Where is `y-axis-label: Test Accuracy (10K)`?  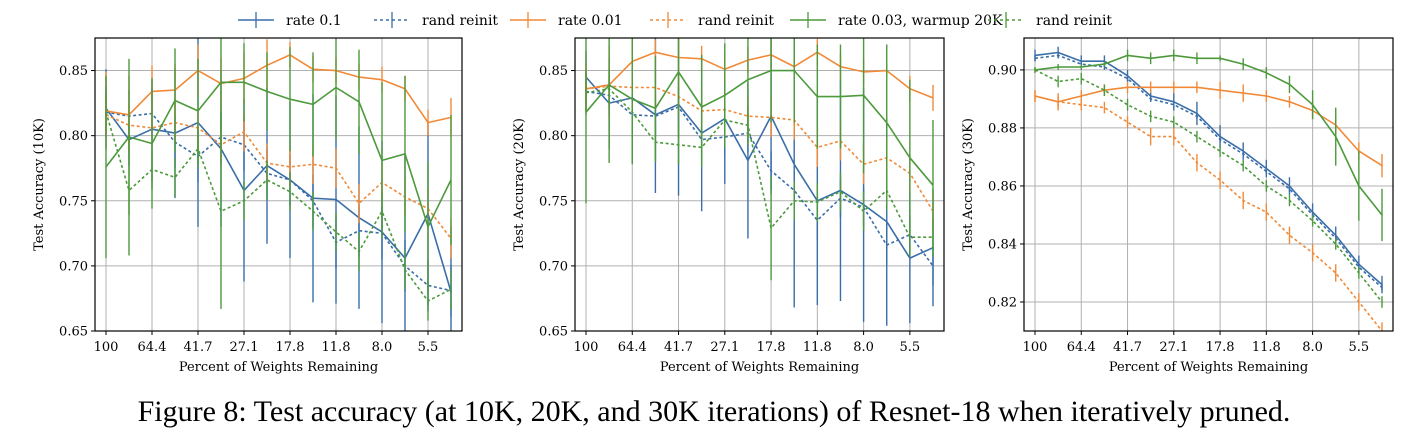
y-axis-label: Test Accuracy (10K) is located at coordinates (39, 184).